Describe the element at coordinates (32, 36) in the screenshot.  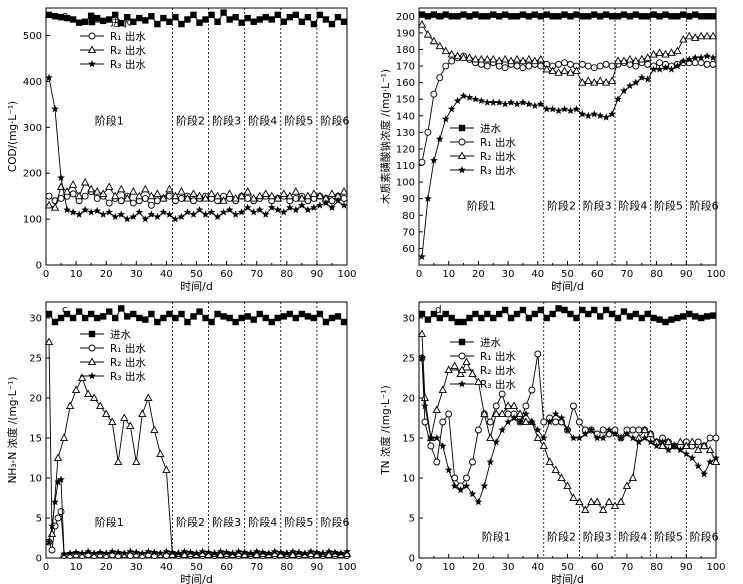
I see `y-tick-label: 500` at that location.